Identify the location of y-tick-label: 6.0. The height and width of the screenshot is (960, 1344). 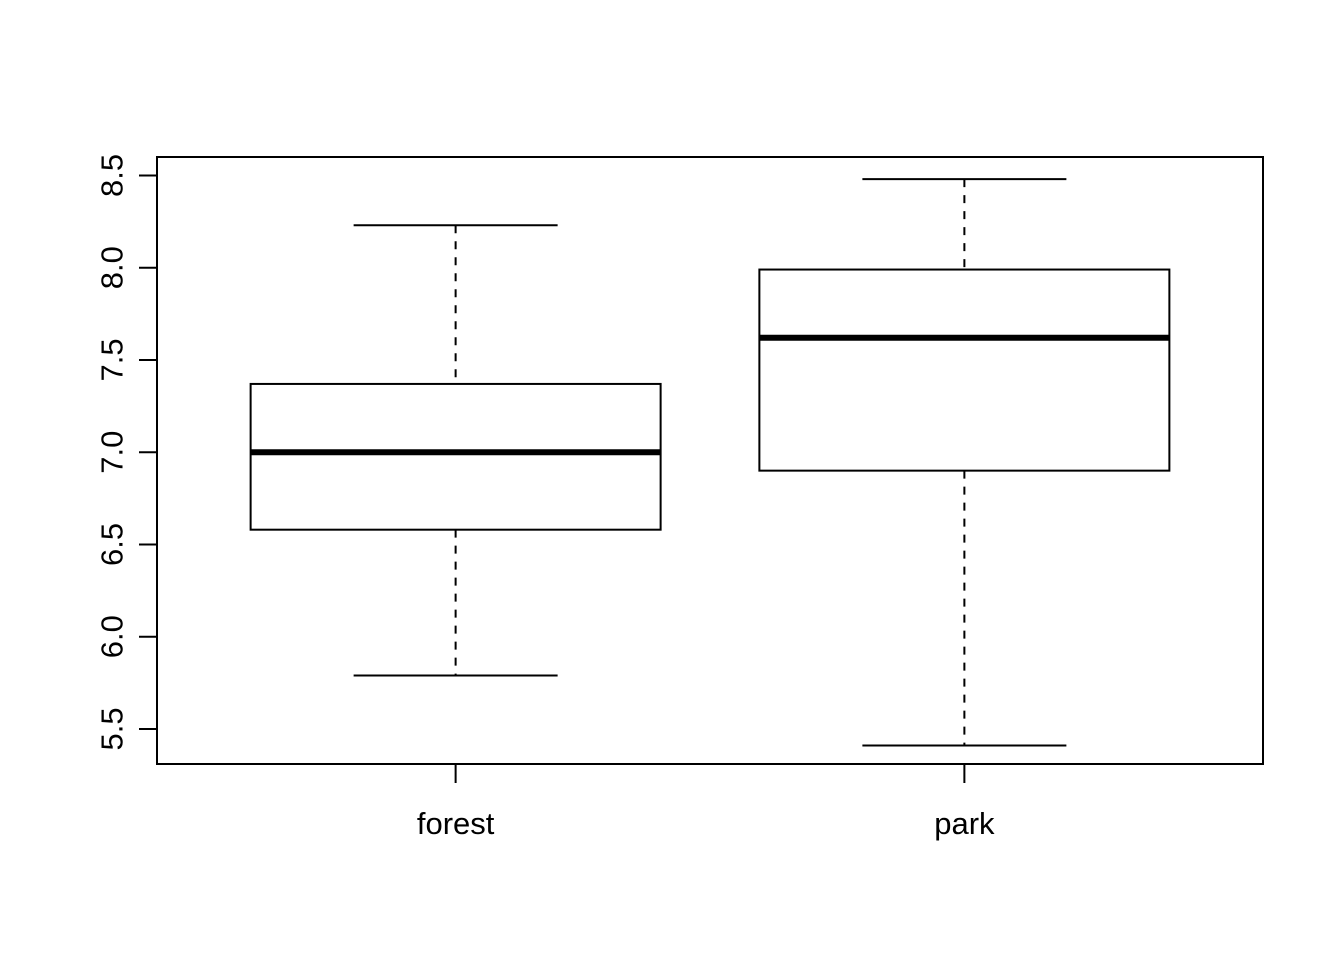
(112, 636).